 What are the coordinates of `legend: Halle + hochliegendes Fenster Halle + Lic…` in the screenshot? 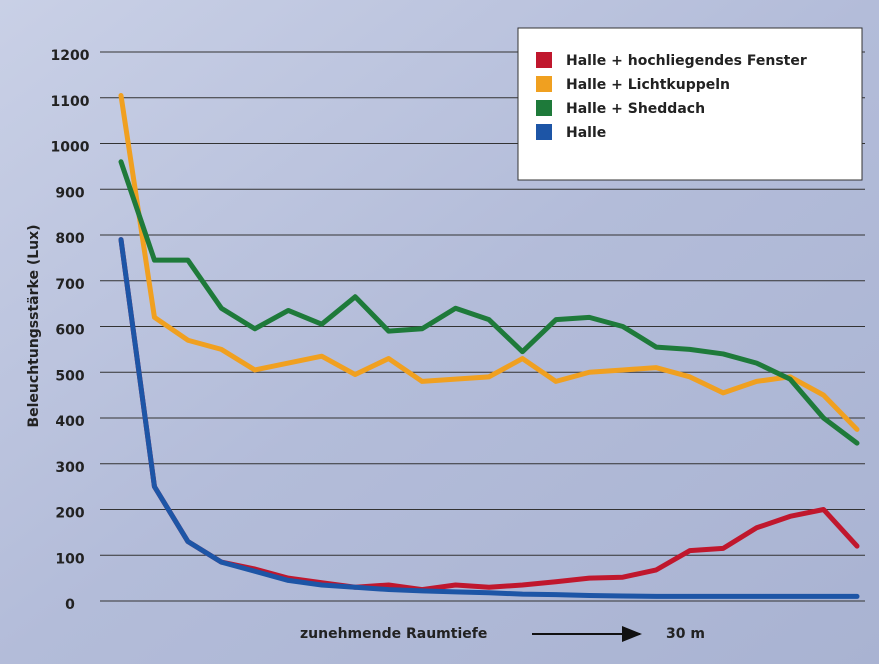 It's located at (671, 96).